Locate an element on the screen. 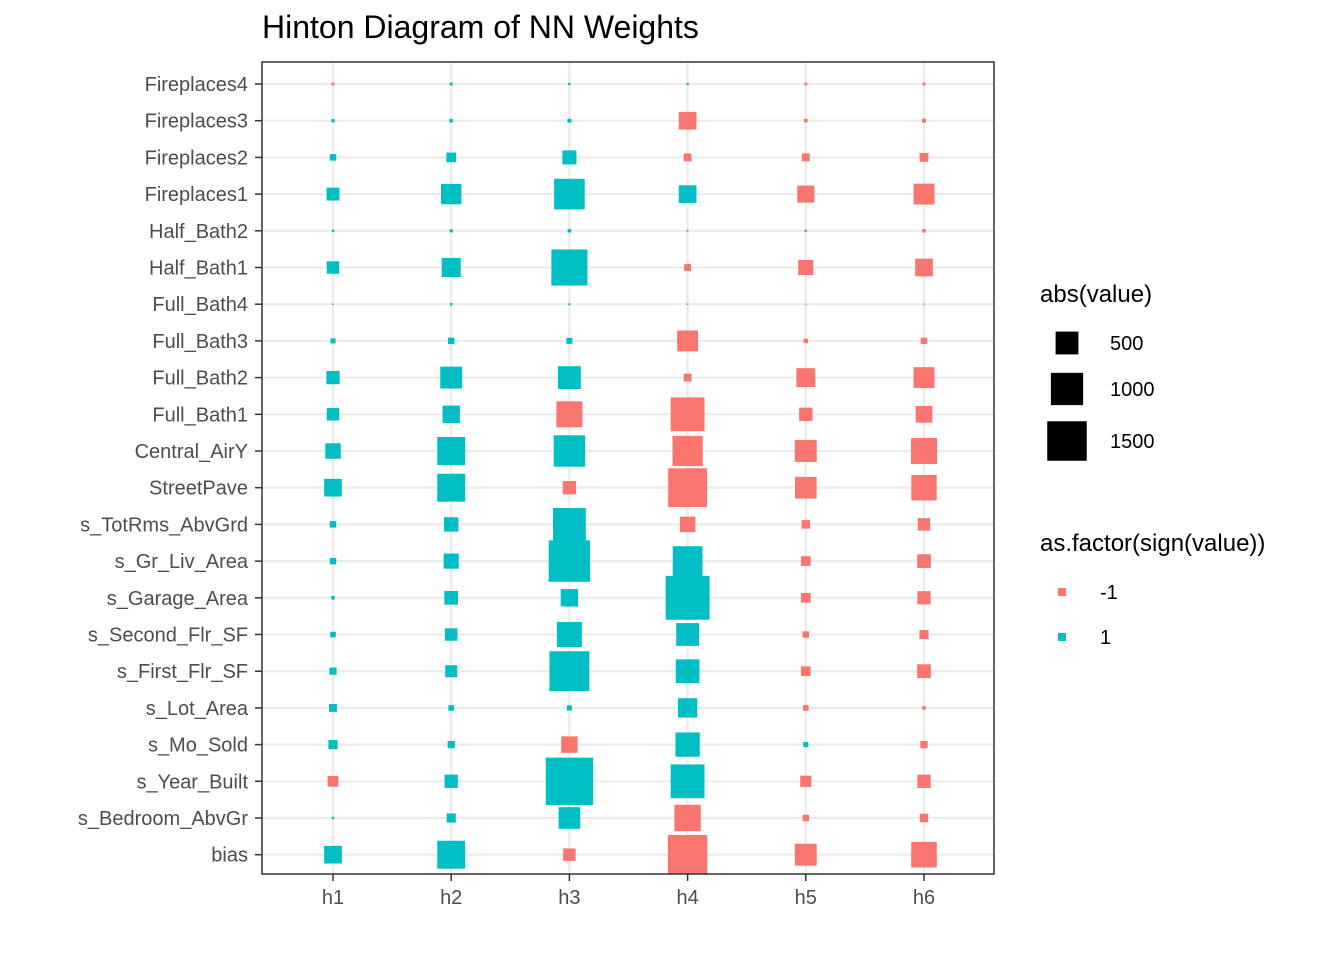 The image size is (1344, 960). y-tick-label: s_Lot_Area is located at coordinates (197, 709).